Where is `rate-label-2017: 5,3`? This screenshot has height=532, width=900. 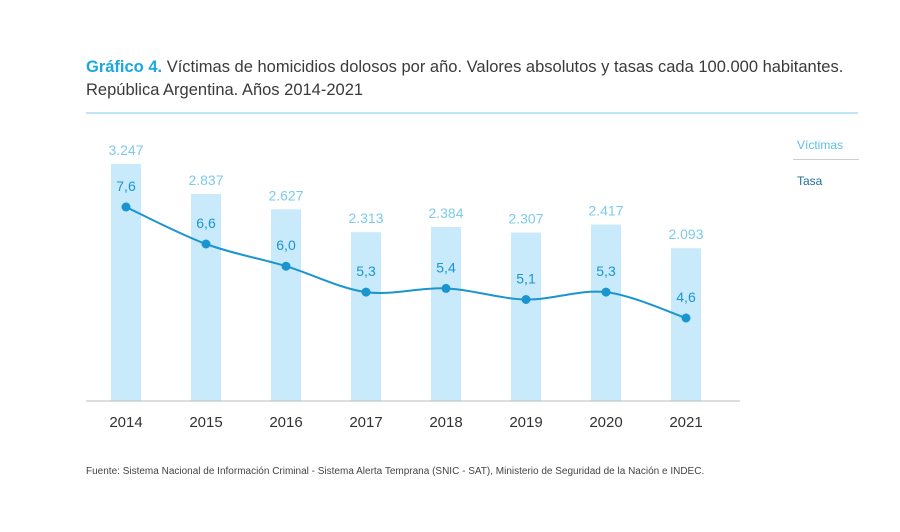 rate-label-2017: 5,3 is located at coordinates (366, 271).